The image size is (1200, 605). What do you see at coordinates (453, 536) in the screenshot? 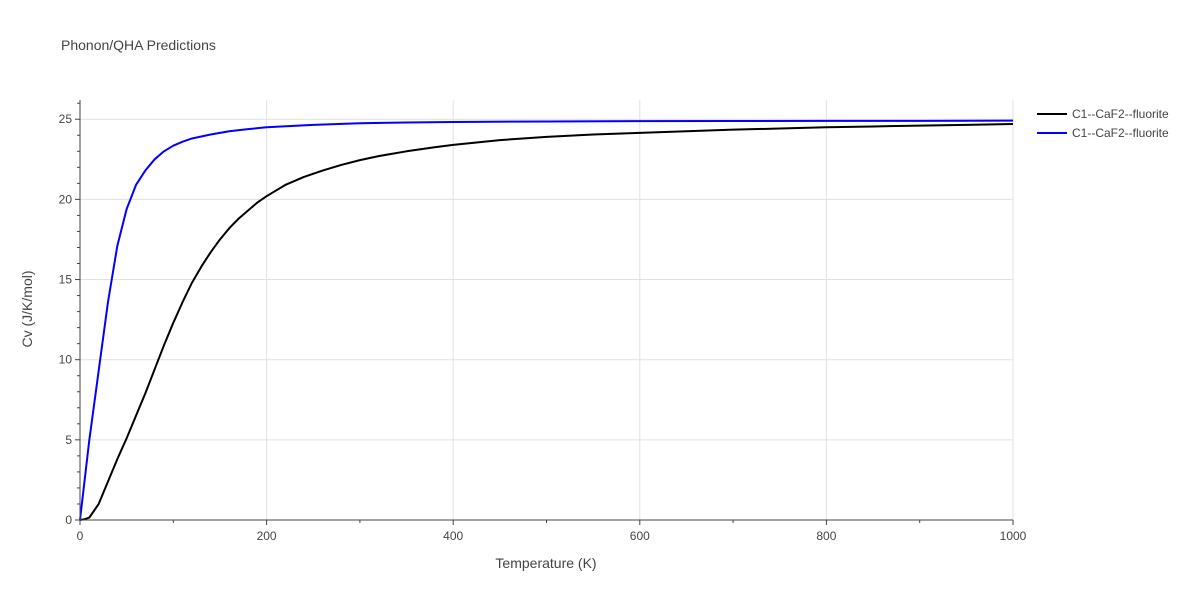
I see `x-tick-label-2: 400` at bounding box center [453, 536].